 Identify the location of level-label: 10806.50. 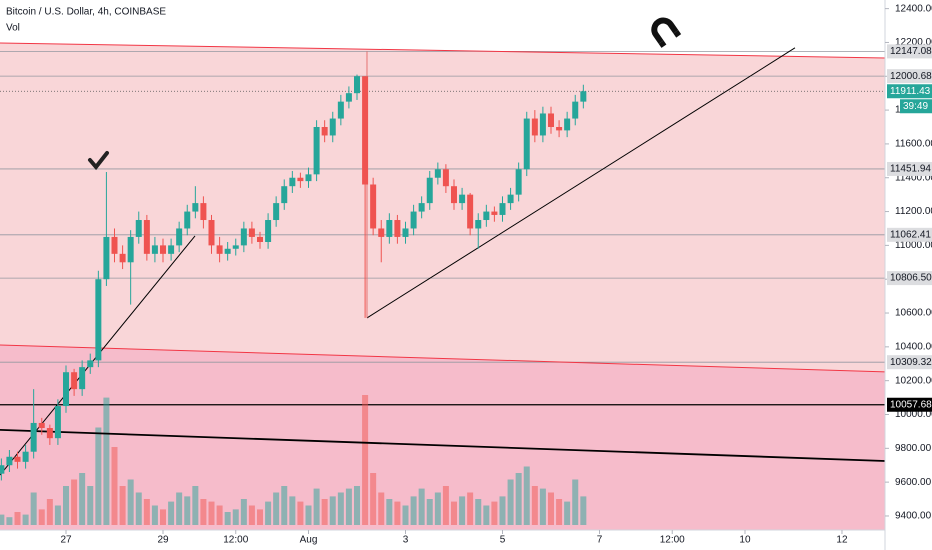
(911, 278).